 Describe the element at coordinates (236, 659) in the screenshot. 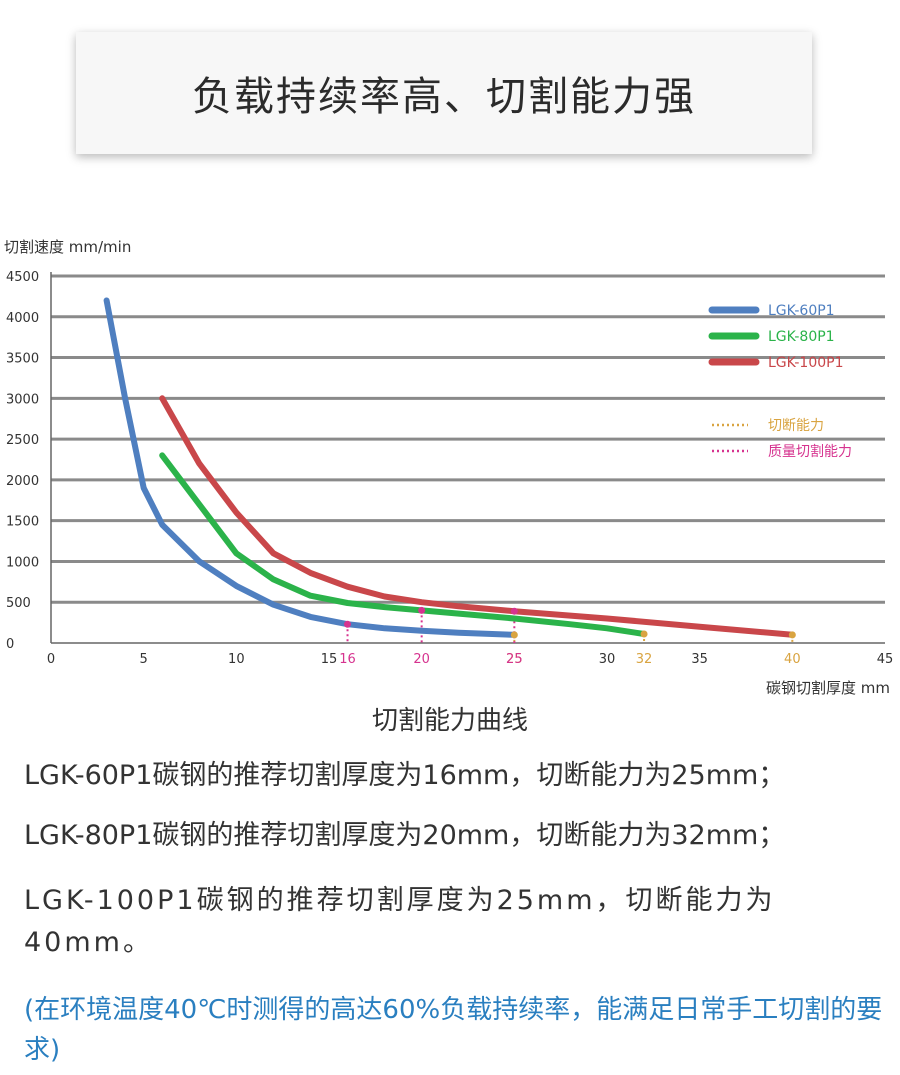

I see `x-tick-label: 10` at that location.